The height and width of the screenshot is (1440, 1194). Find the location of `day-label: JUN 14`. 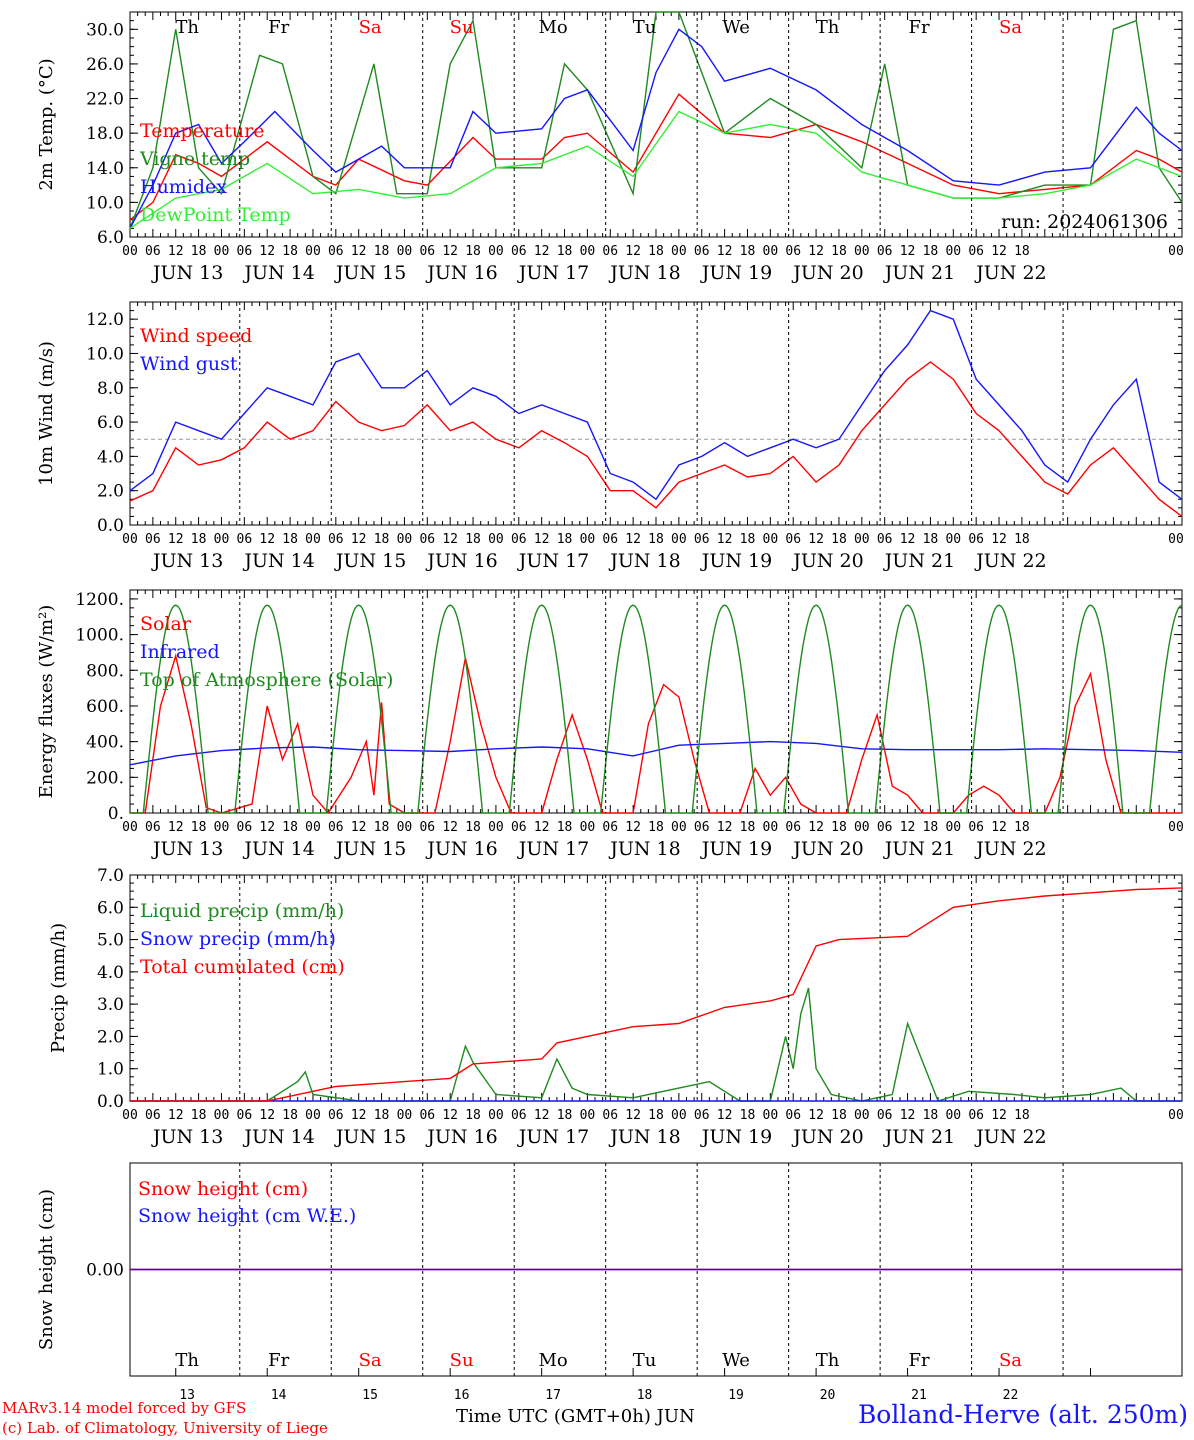

day-label: JUN 14 is located at coordinates (278, 561).